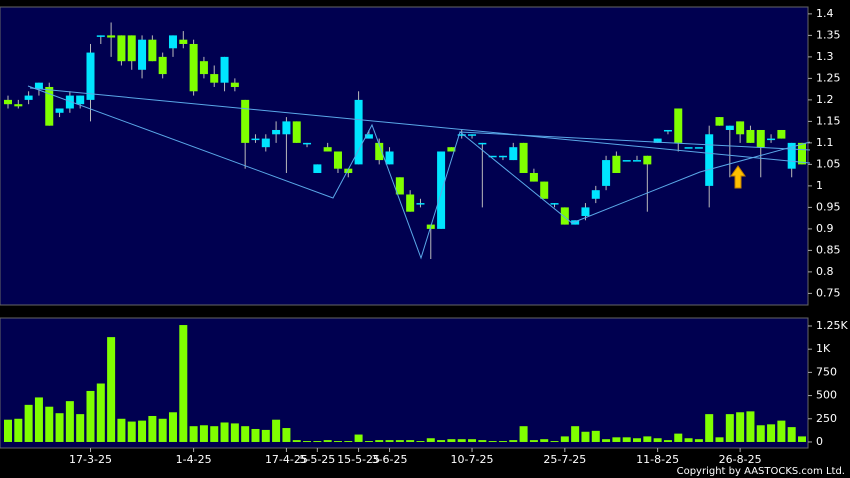  I want to click on x-tick-label: 3-6-25, so click(390, 459).